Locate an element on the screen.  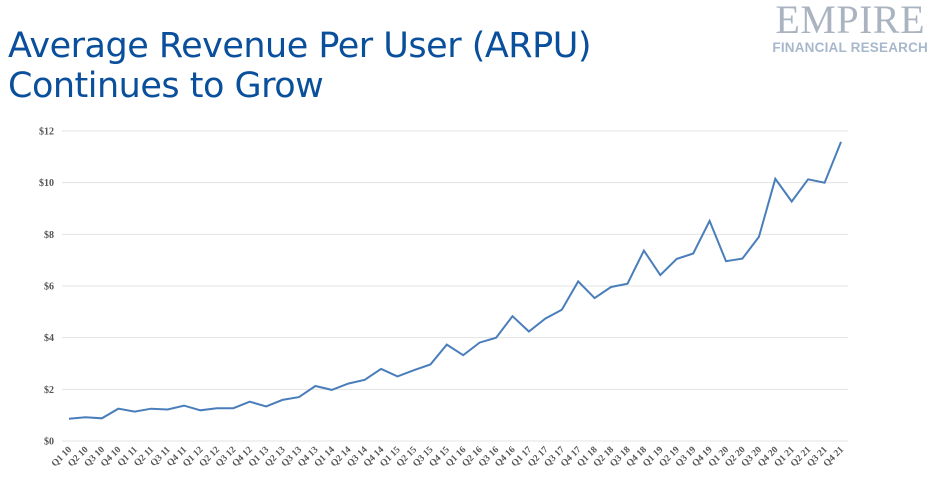
y-tick-label: $2 is located at coordinates (49, 390).